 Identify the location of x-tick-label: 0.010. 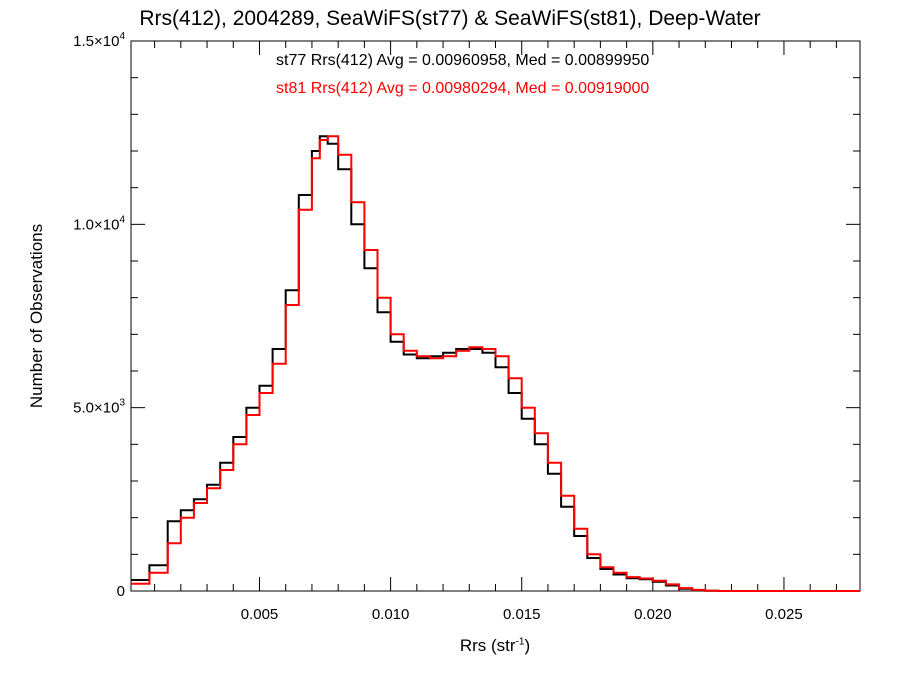
(391, 614).